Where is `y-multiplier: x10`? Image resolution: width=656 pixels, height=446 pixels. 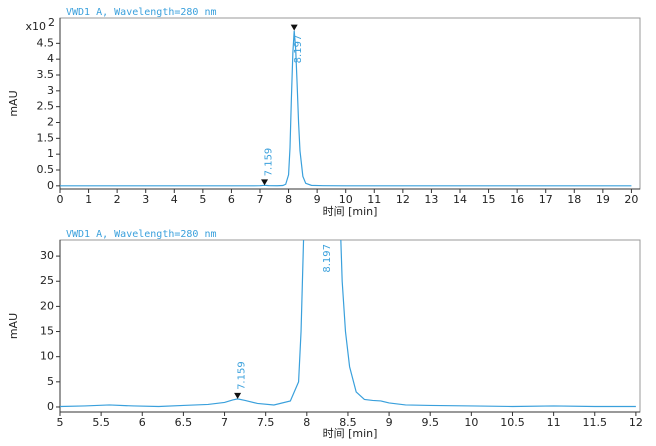 y-multiplier: x10 is located at coordinates (35, 26).